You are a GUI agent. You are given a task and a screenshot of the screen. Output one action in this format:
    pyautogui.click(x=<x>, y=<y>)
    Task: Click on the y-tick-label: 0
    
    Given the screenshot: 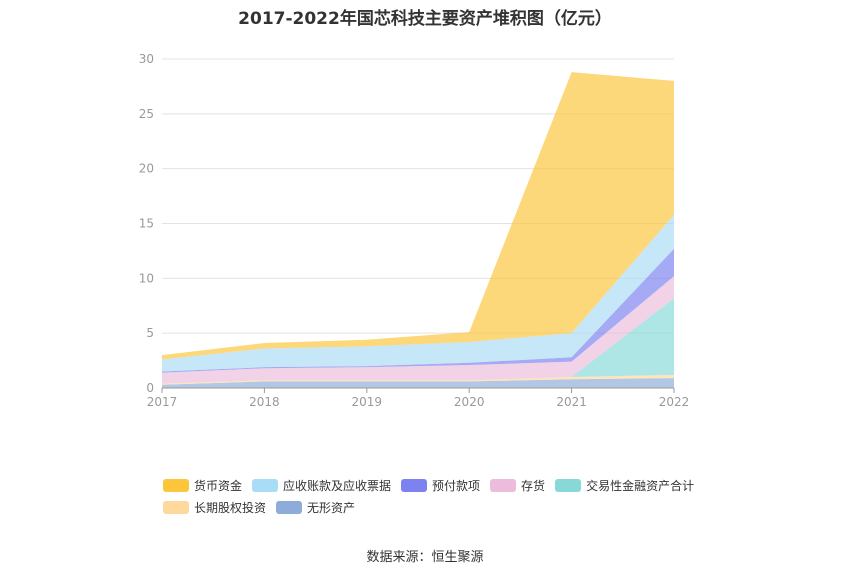 What is the action you would take?
    pyautogui.click(x=150, y=388)
    